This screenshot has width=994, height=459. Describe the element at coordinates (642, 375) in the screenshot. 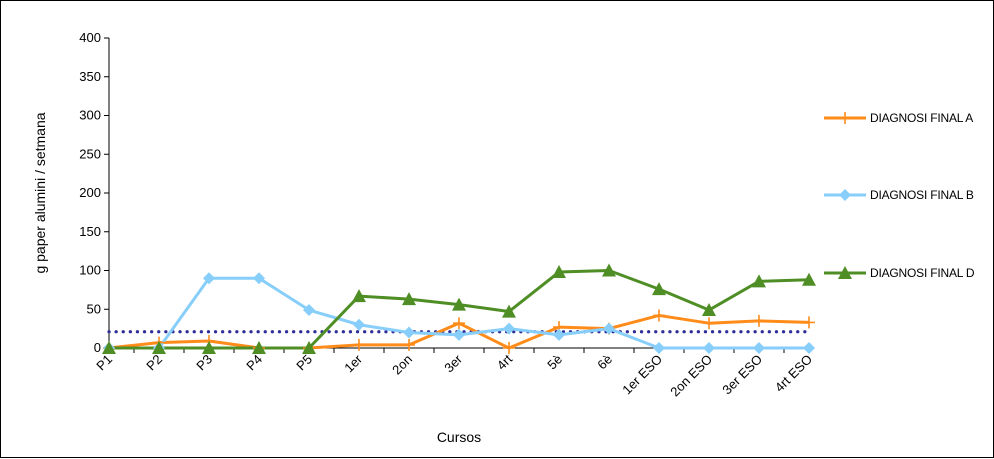

I see `x-tick-label: 1er ESO` at that location.